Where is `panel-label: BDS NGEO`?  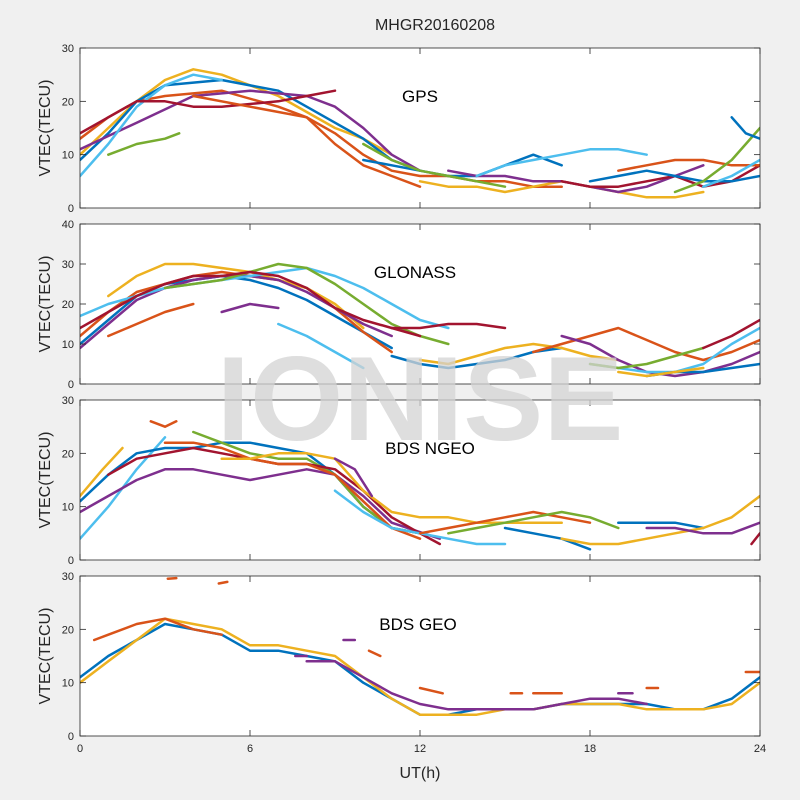 panel-label: BDS NGEO is located at coordinates (430, 448).